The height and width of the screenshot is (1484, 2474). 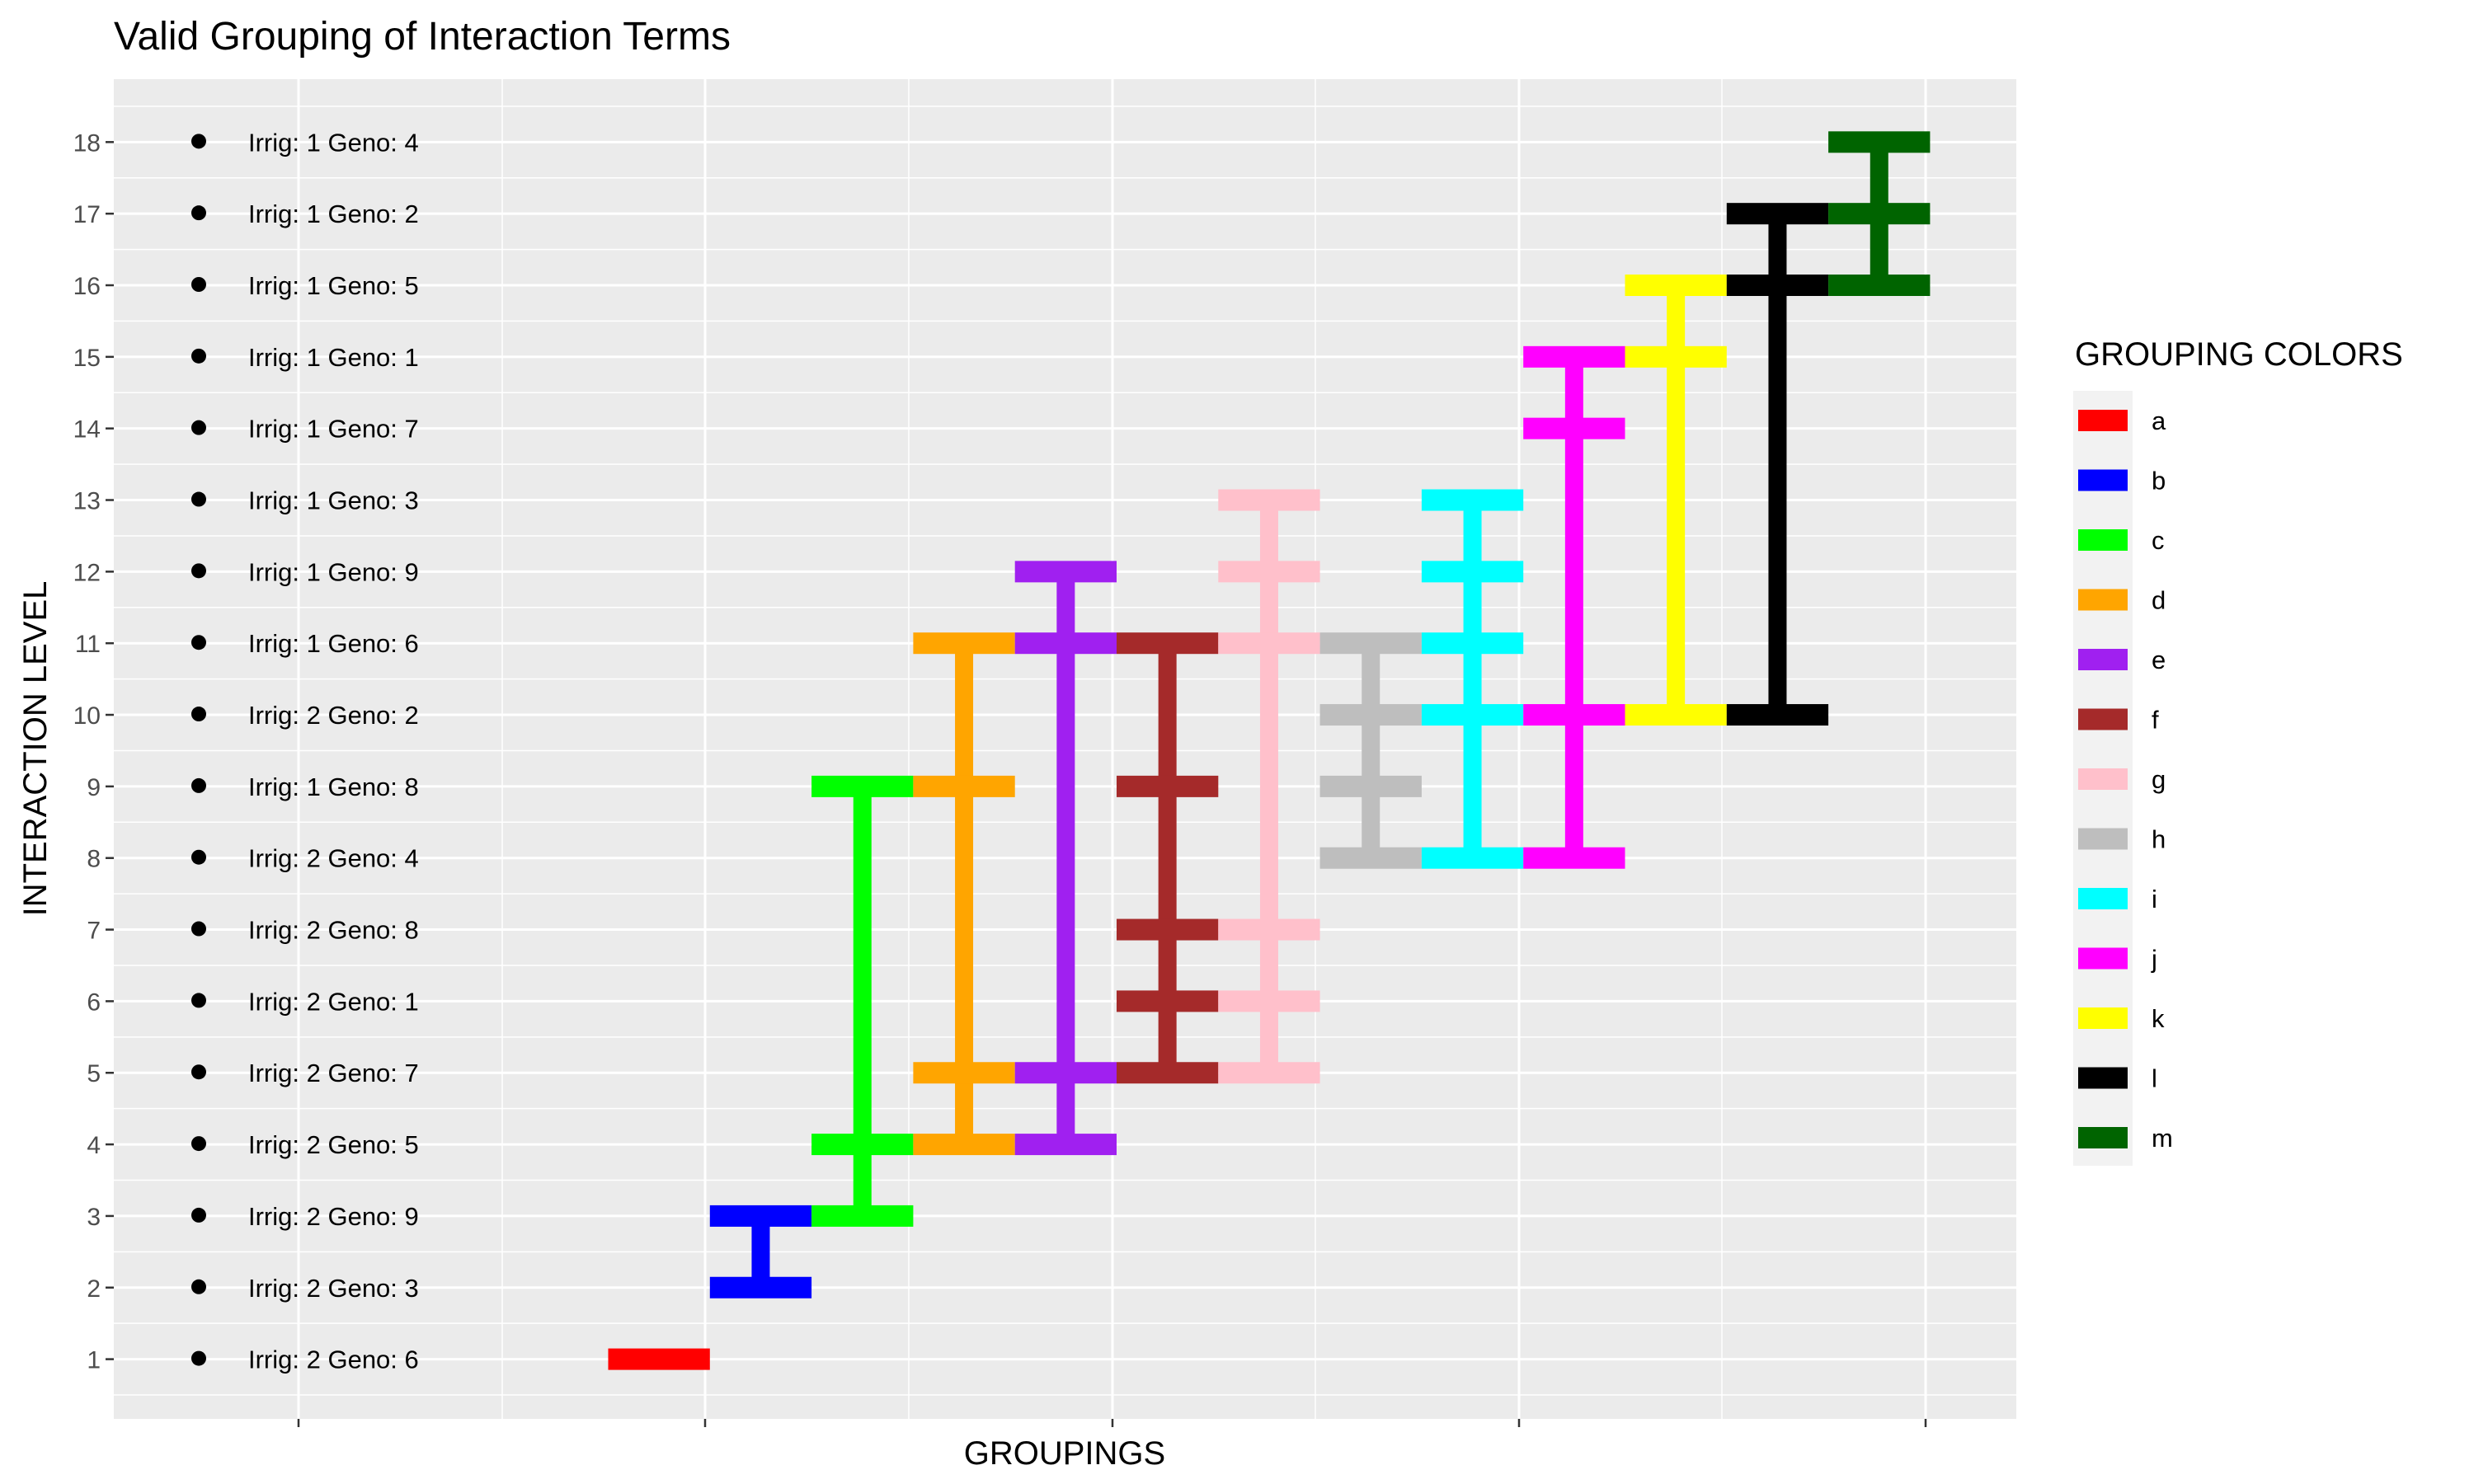 What do you see at coordinates (94, 787) in the screenshot?
I see `y-tick-label: 9` at bounding box center [94, 787].